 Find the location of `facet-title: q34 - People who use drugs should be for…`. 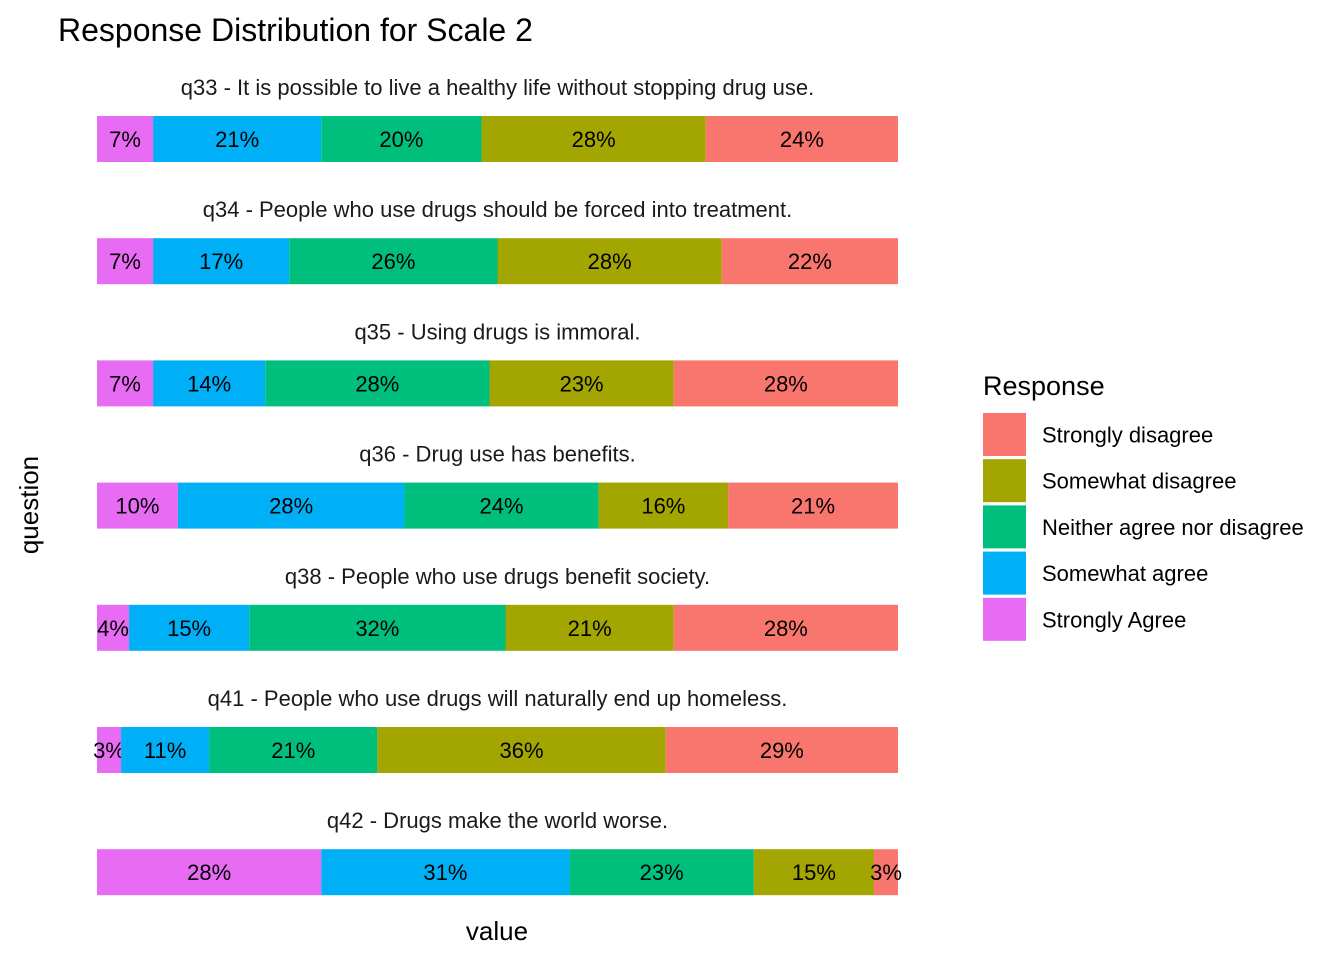

facet-title: q34 - People who use drugs should be for… is located at coordinates (497, 209).